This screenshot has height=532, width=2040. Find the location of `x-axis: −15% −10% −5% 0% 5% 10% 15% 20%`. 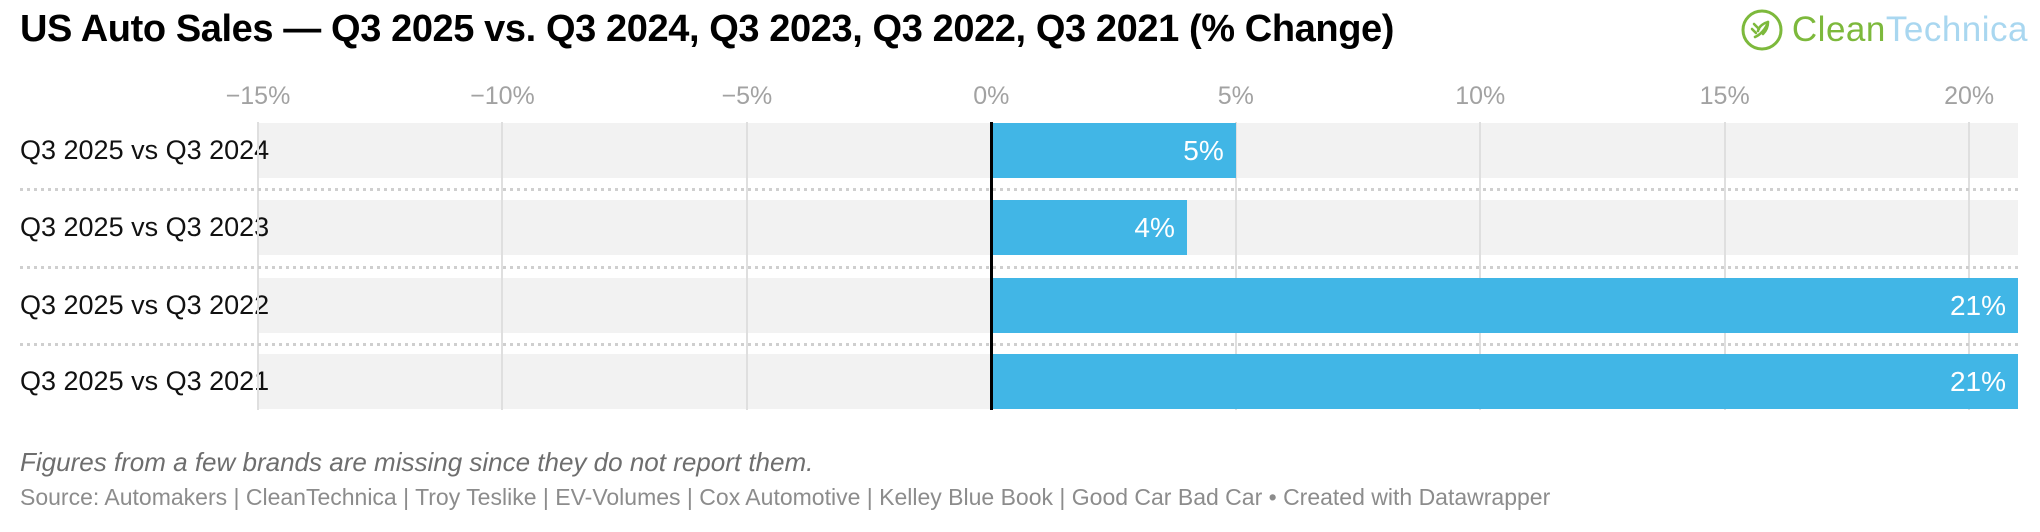

x-axis: −15% −10% −5% 0% 5% 10% 15% 20% is located at coordinates (1020, 98).